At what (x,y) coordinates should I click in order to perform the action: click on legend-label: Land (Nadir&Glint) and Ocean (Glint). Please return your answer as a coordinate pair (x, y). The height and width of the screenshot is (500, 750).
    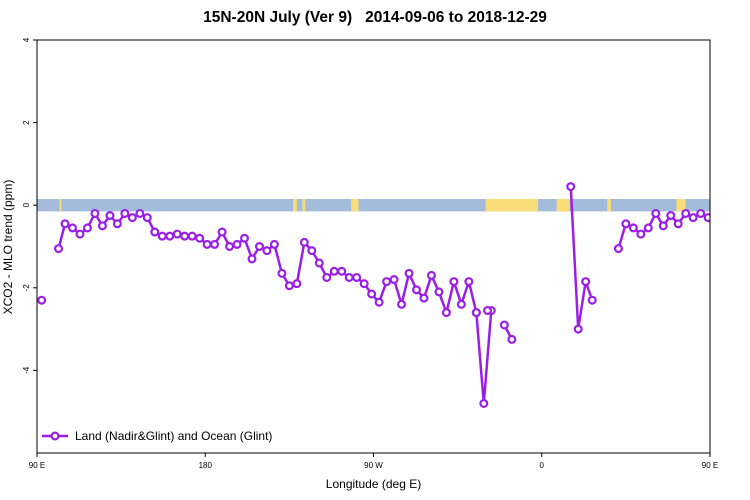
    Looking at the image, I should click on (173, 436).